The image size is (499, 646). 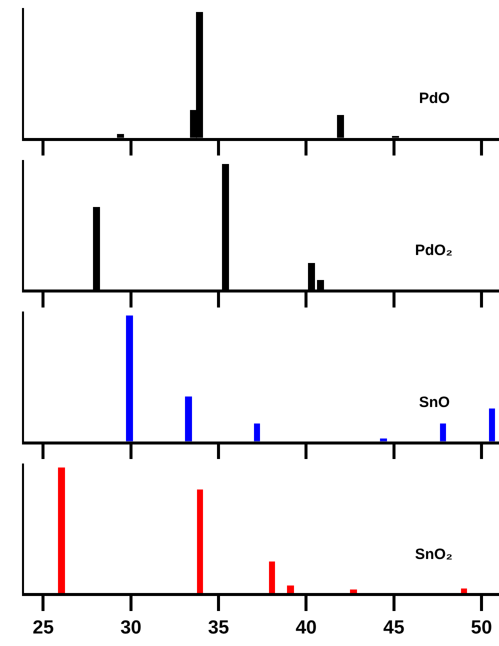 What do you see at coordinates (434, 98) in the screenshot?
I see `text: PdO` at bounding box center [434, 98].